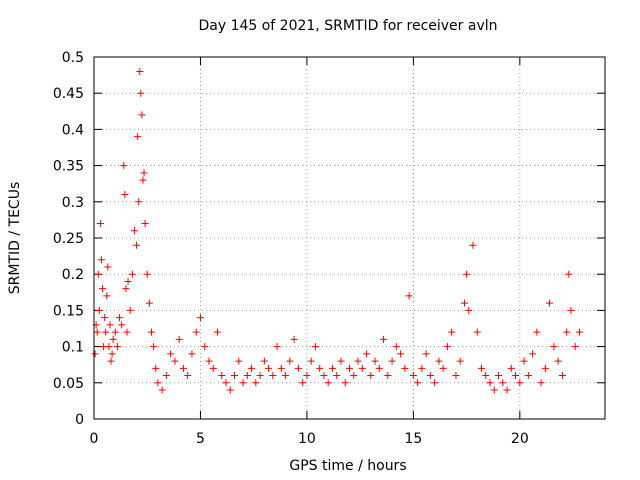 The image size is (640, 480). What do you see at coordinates (347, 466) in the screenshot?
I see `x-axis-label: GPS time / hours` at bounding box center [347, 466].